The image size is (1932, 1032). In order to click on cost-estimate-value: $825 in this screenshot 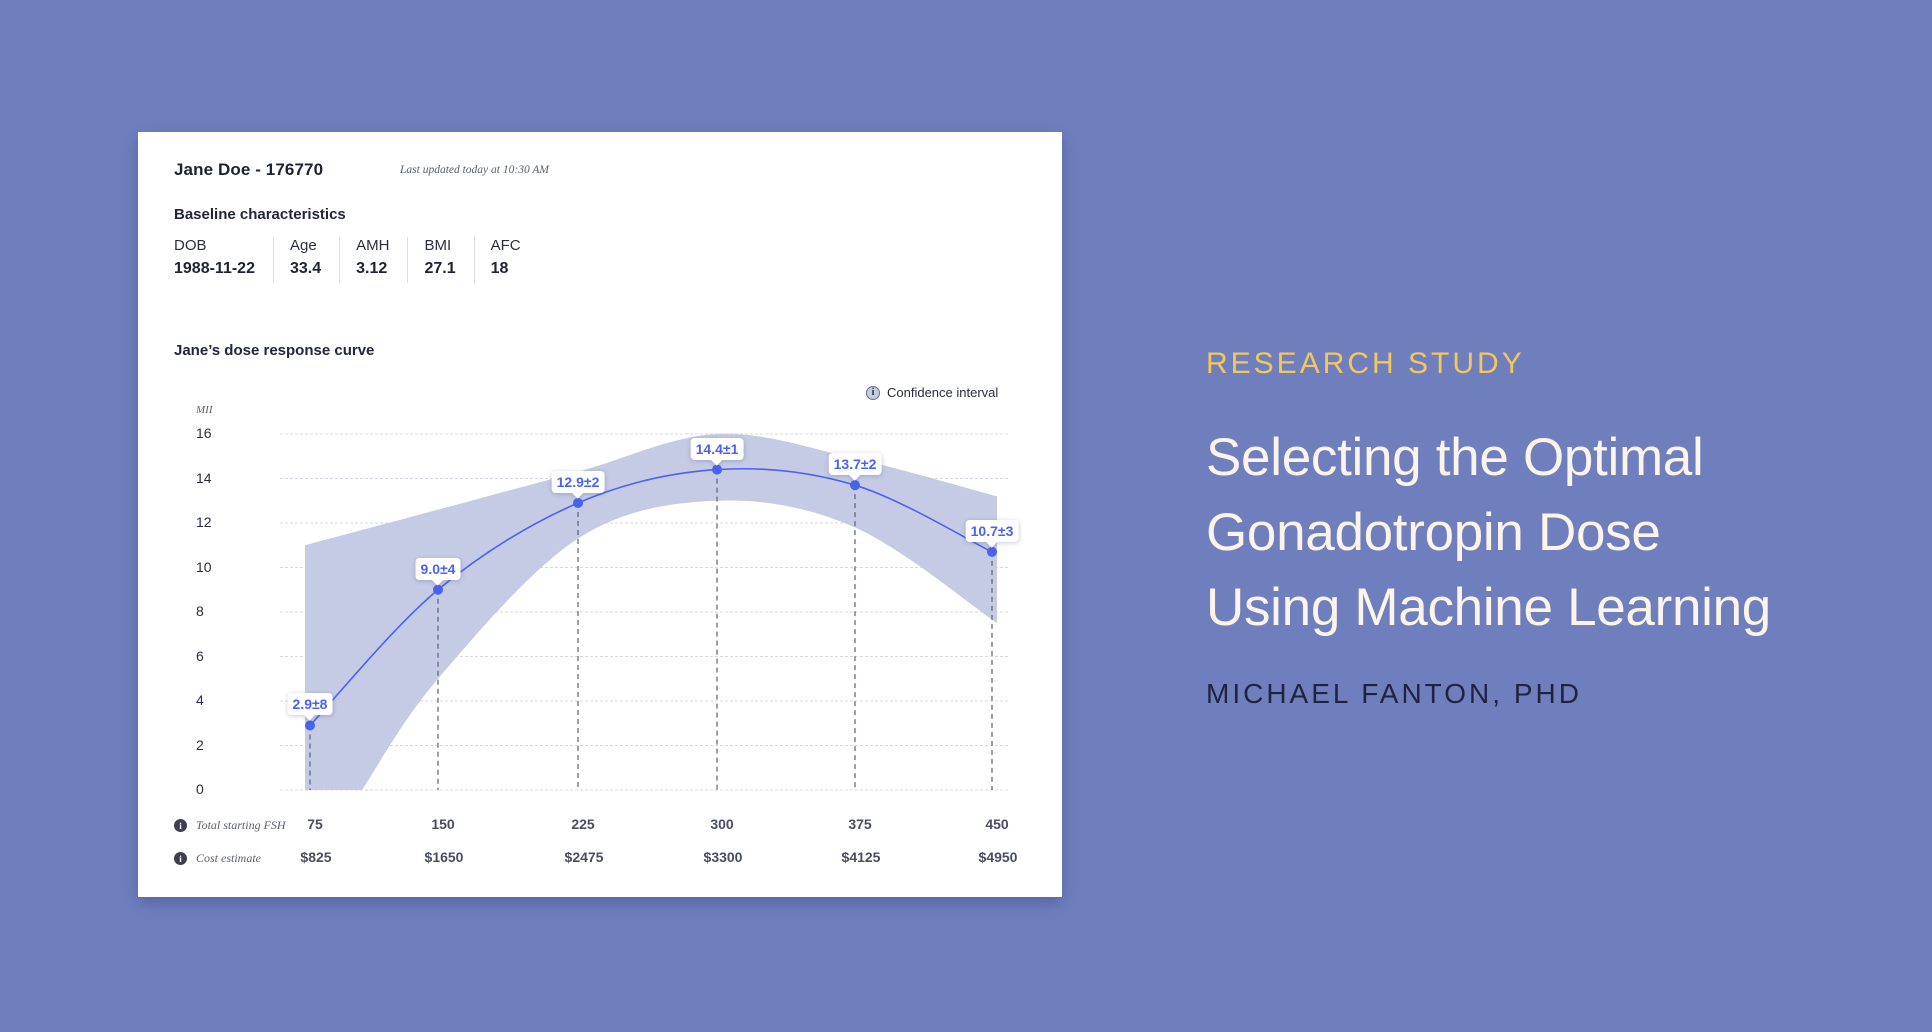, I will do `click(316, 857)`.